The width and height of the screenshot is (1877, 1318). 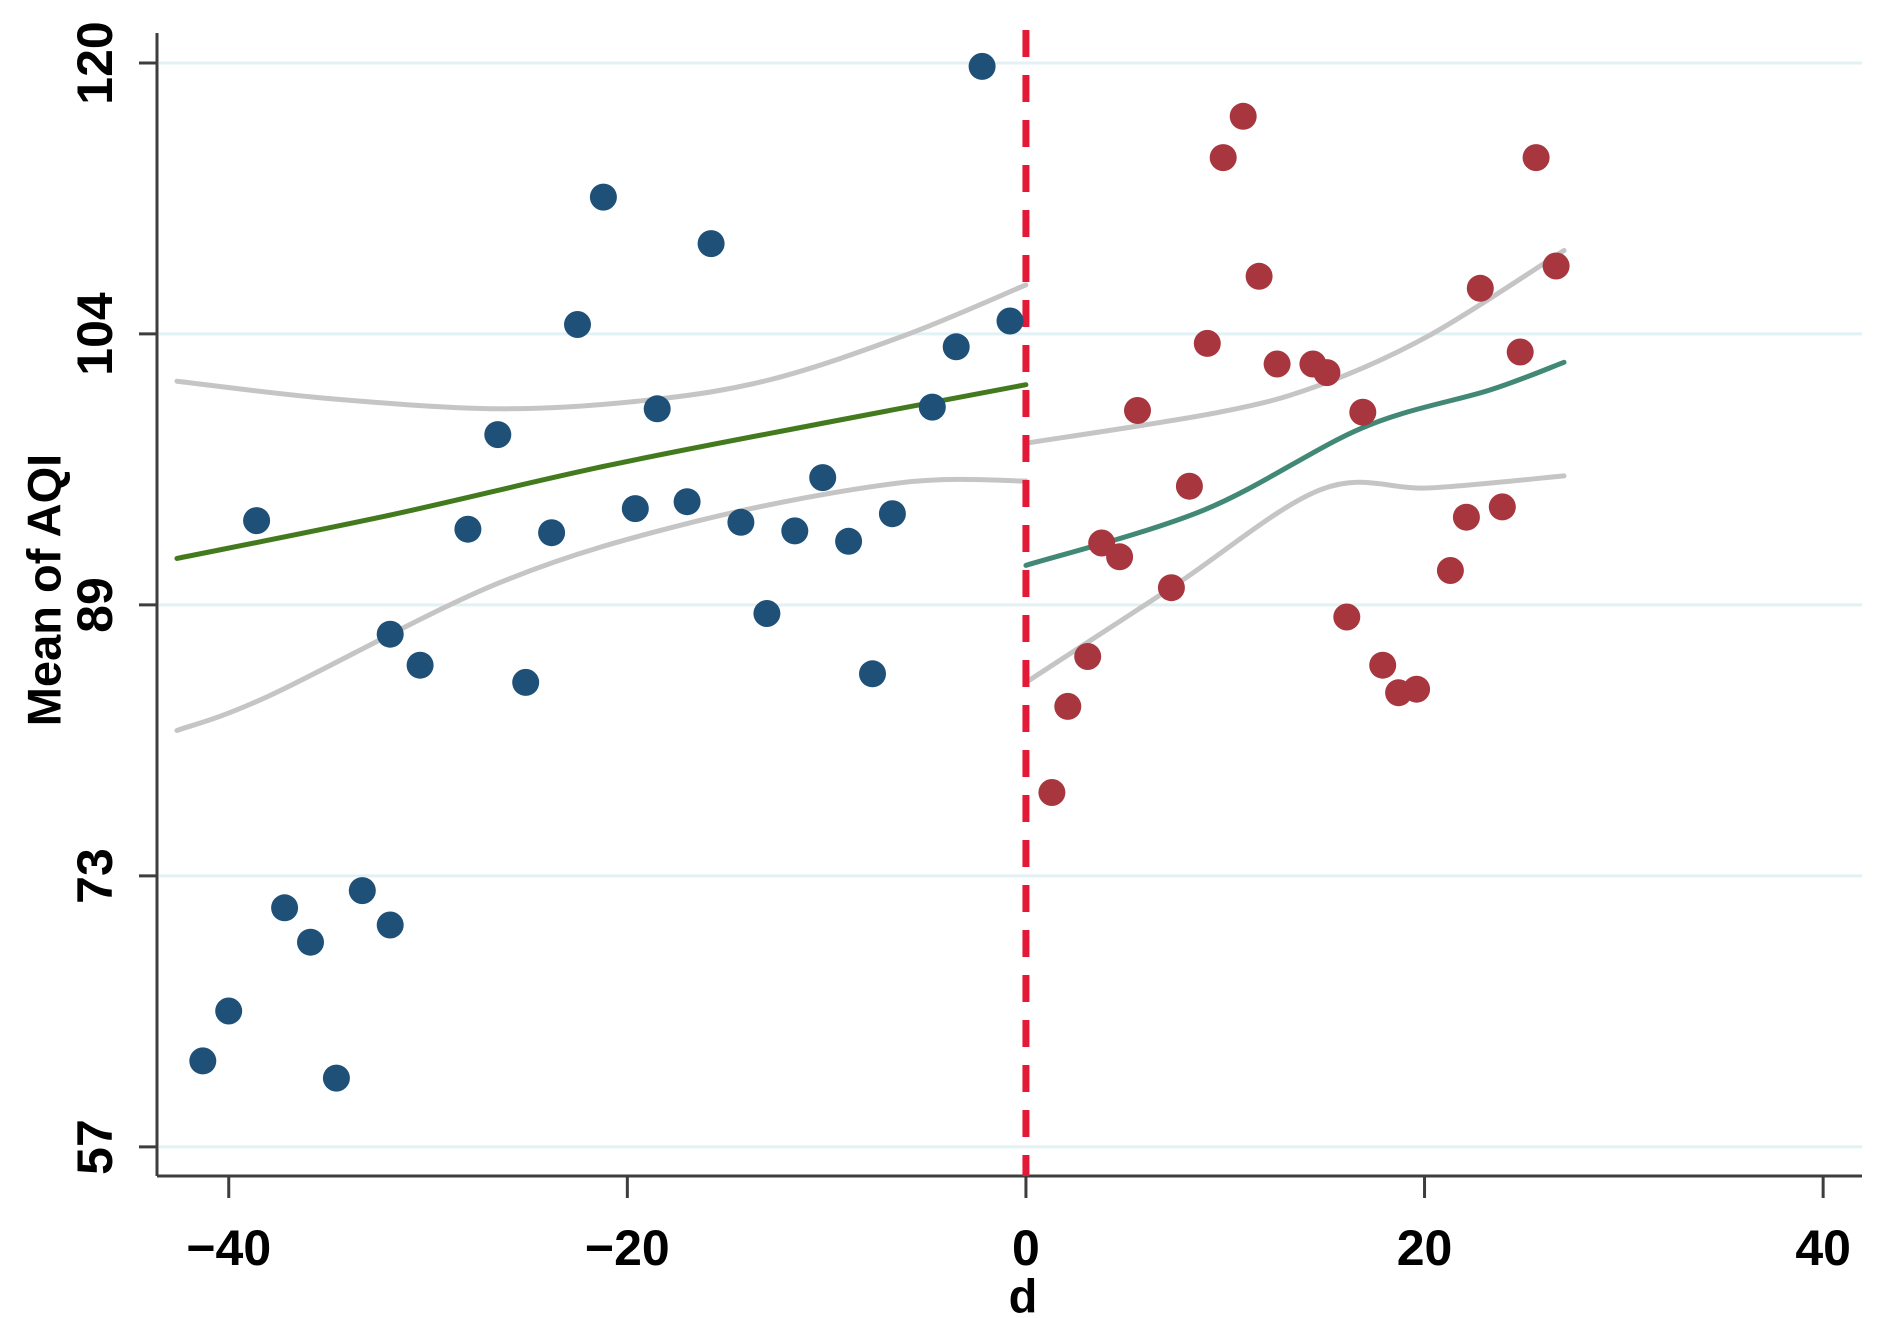 I want to click on x-axis-title: d, so click(x=1023, y=1293).